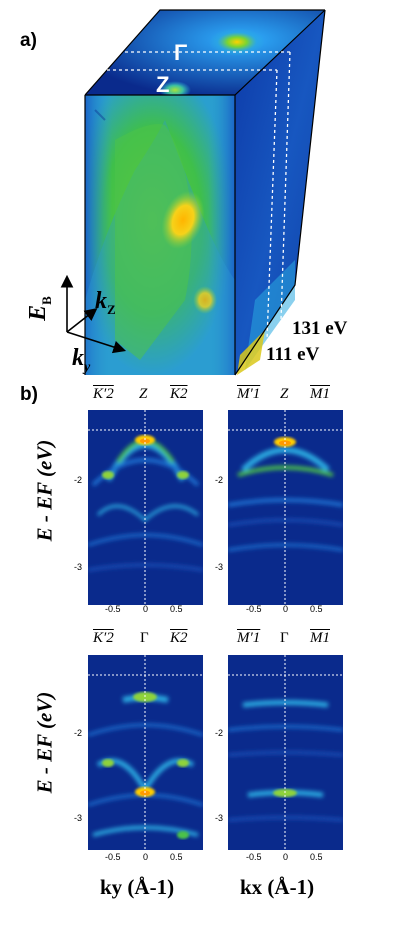 The image size is (400, 926). Describe the element at coordinates (145, 752) in the screenshot. I see `band-map-row2-left` at that location.